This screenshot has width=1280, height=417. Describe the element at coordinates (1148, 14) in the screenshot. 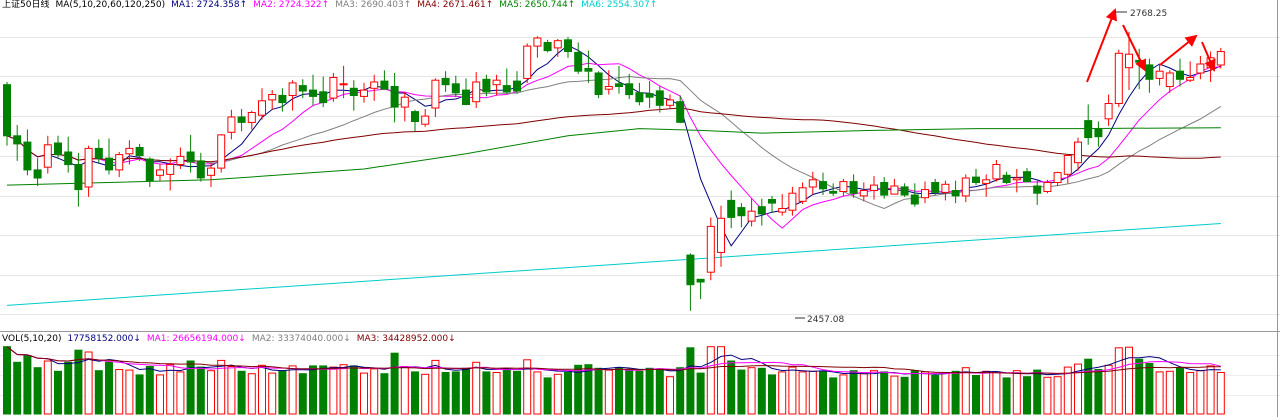

I see `high-price-label: 2768.25` at that location.